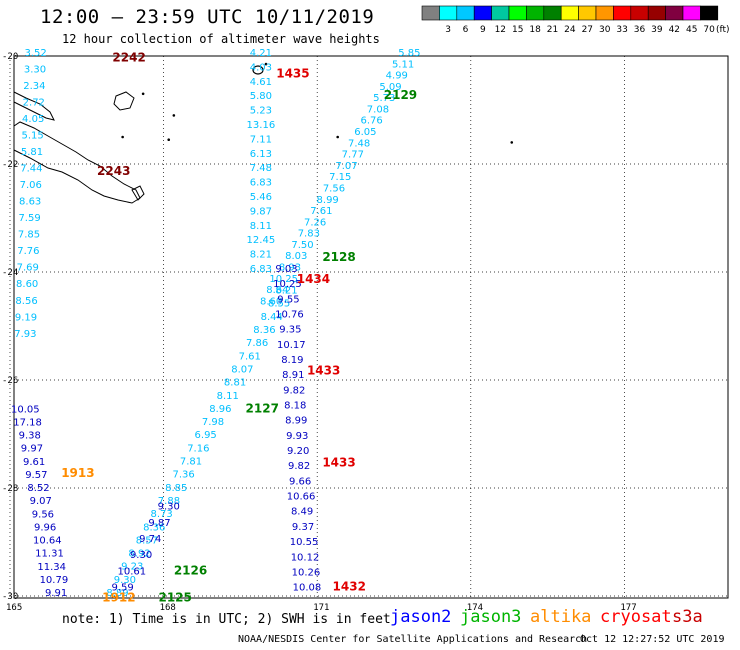 The height and width of the screenshot is (650, 740). I want to click on legend-bin-label: 33, so click(621, 30).